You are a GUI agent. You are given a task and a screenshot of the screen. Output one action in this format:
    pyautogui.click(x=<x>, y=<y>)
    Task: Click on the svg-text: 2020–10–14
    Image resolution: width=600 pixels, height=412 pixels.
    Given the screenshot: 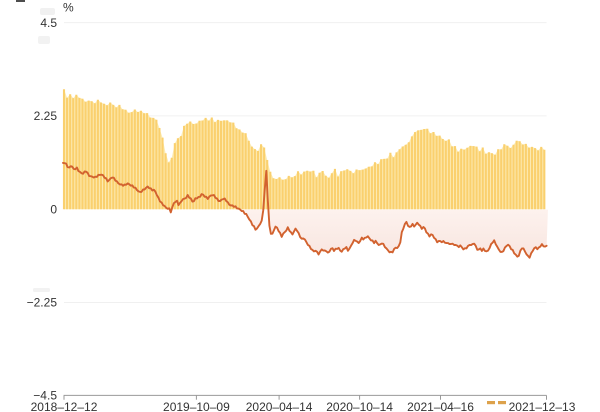 What is the action you would take?
    pyautogui.click(x=359, y=406)
    